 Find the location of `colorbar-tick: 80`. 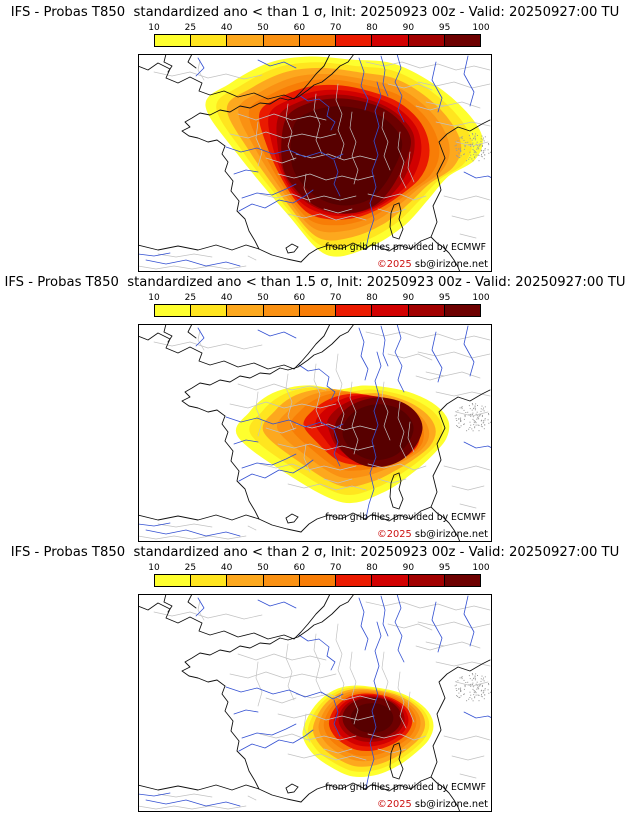

colorbar-tick: 80 is located at coordinates (372, 568).